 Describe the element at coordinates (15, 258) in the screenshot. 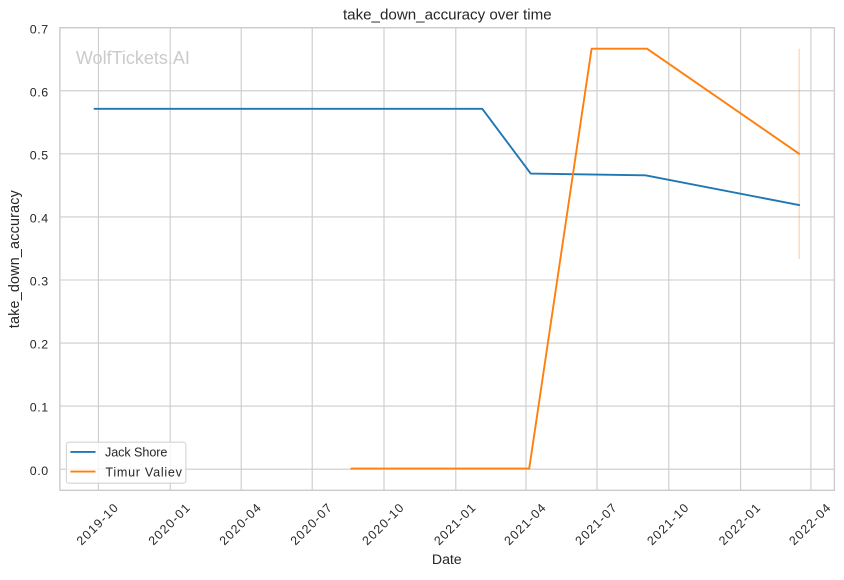

I see `svg-text: take_down_accuracy` at that location.